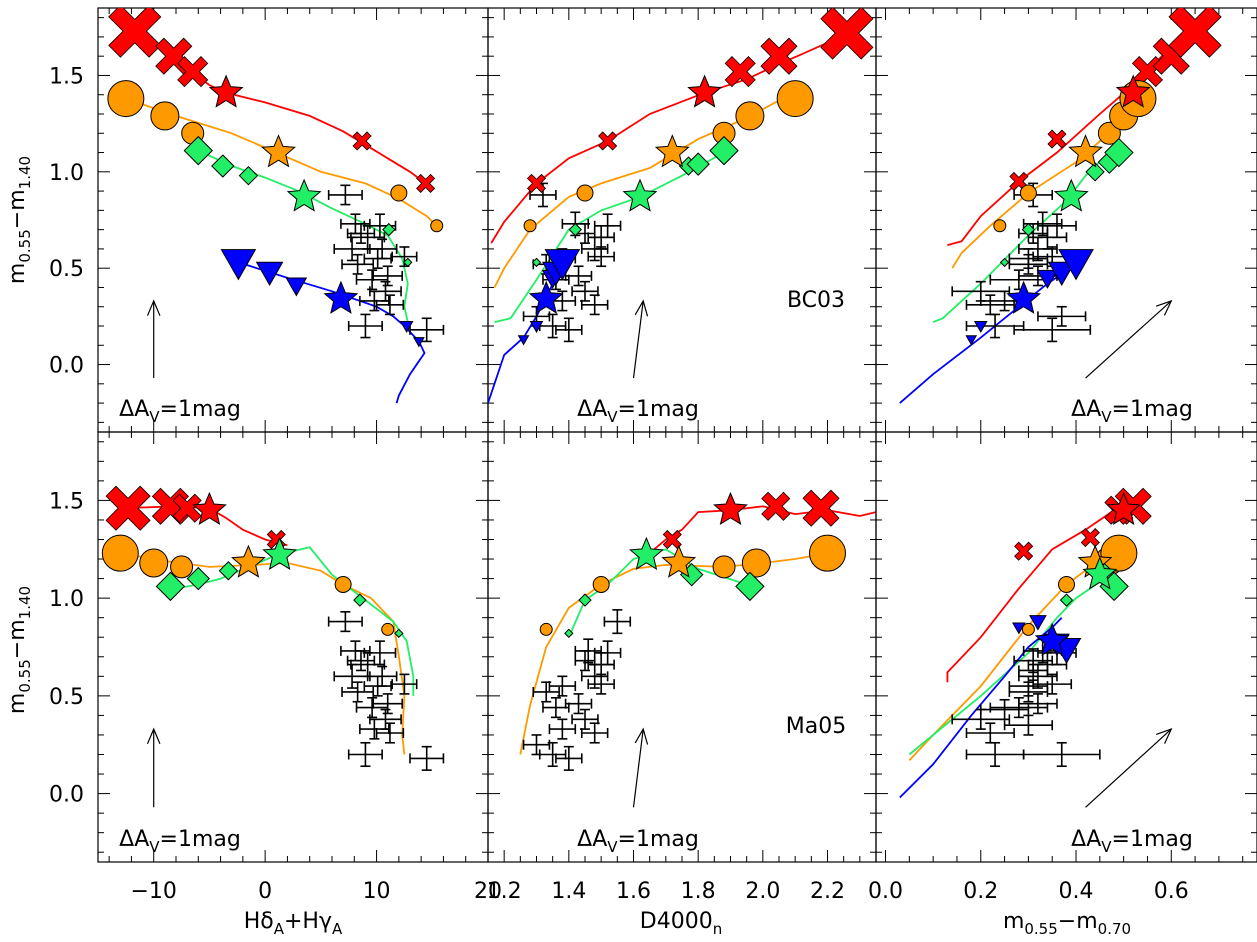 Image resolution: width=1257 pixels, height=942 pixels. I want to click on y-tick-label: 1.0, so click(66, 173).